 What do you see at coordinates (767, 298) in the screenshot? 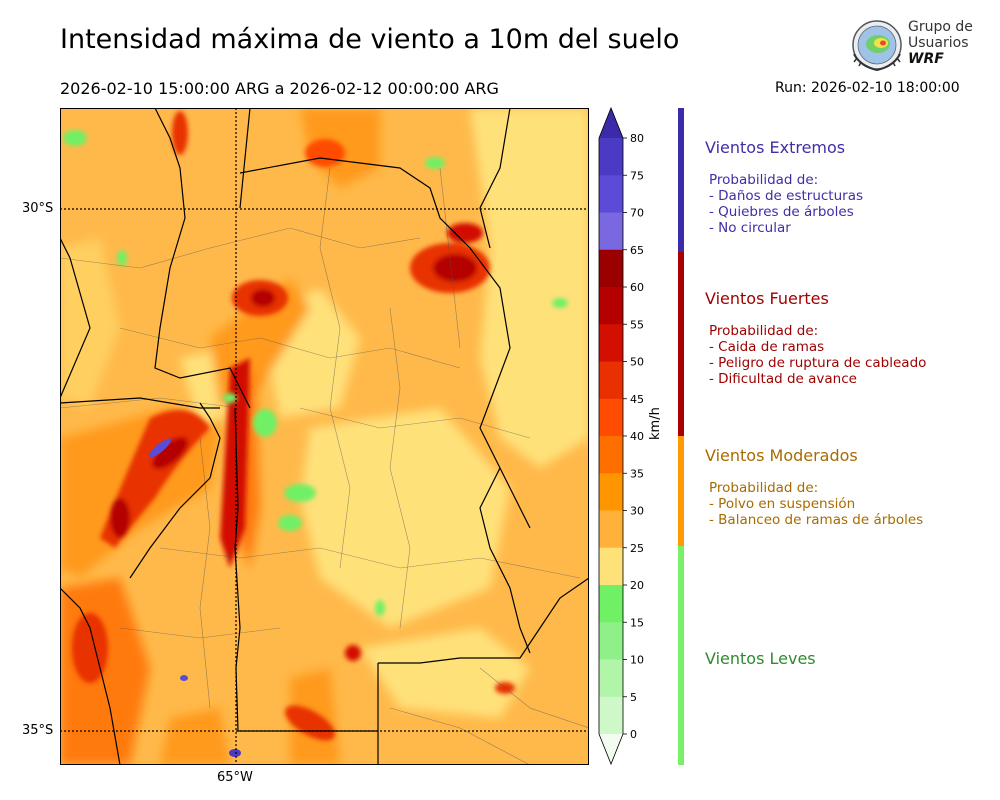
I see `strong-winds-title: Vientos Fuertes` at bounding box center [767, 298].